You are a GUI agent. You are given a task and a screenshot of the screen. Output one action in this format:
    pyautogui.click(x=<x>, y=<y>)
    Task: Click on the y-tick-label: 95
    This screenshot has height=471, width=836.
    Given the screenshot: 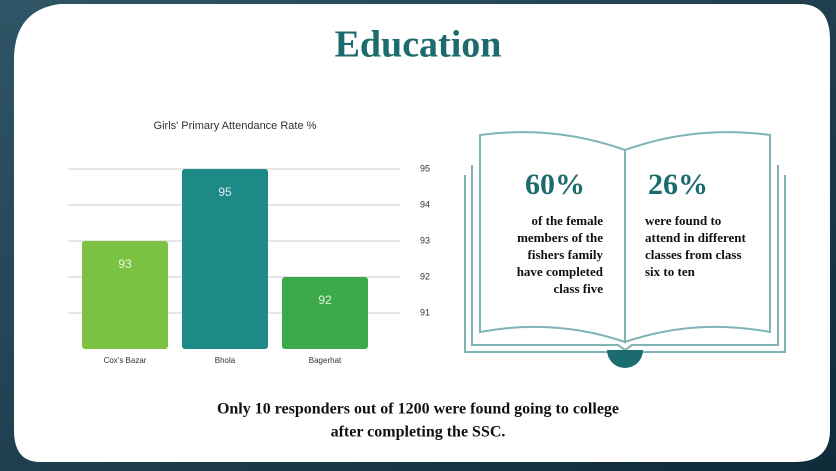 What is the action you would take?
    pyautogui.click(x=425, y=168)
    